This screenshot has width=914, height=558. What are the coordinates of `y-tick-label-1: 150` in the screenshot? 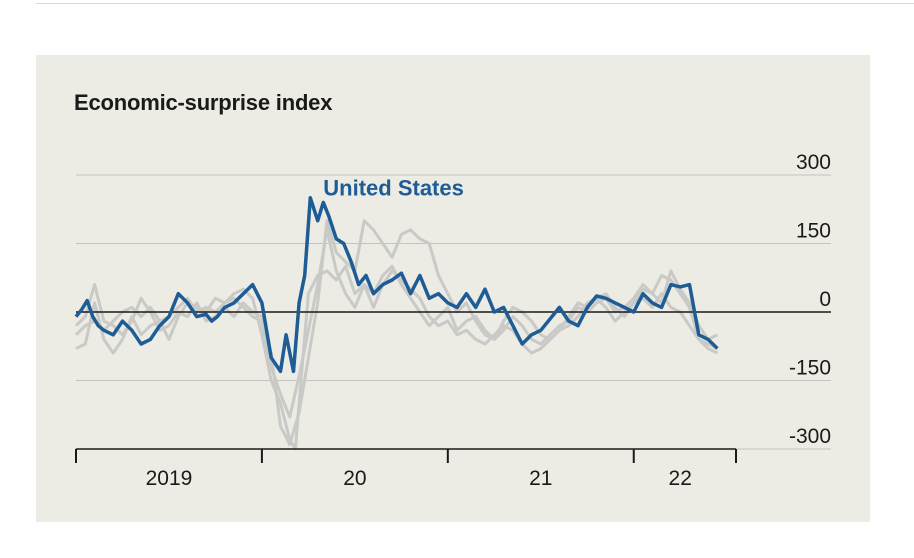 It's located at (813, 231).